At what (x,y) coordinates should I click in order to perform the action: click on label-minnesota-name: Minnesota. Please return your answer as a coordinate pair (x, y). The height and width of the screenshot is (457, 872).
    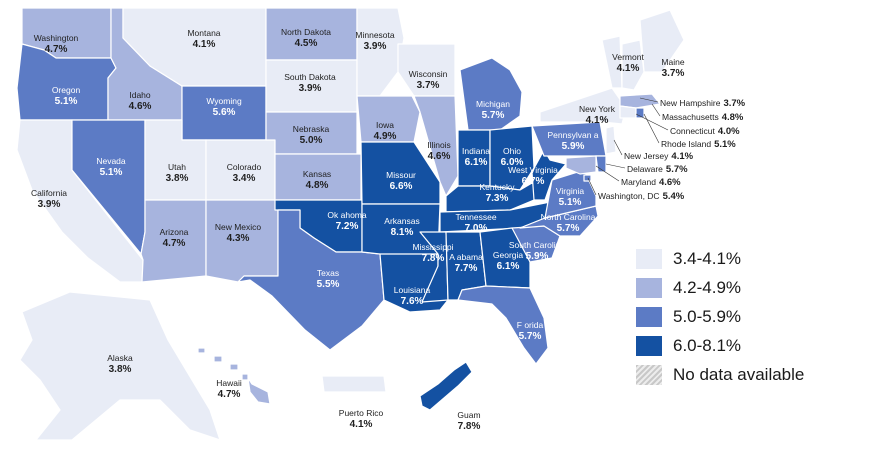
    Looking at the image, I should click on (375, 35).